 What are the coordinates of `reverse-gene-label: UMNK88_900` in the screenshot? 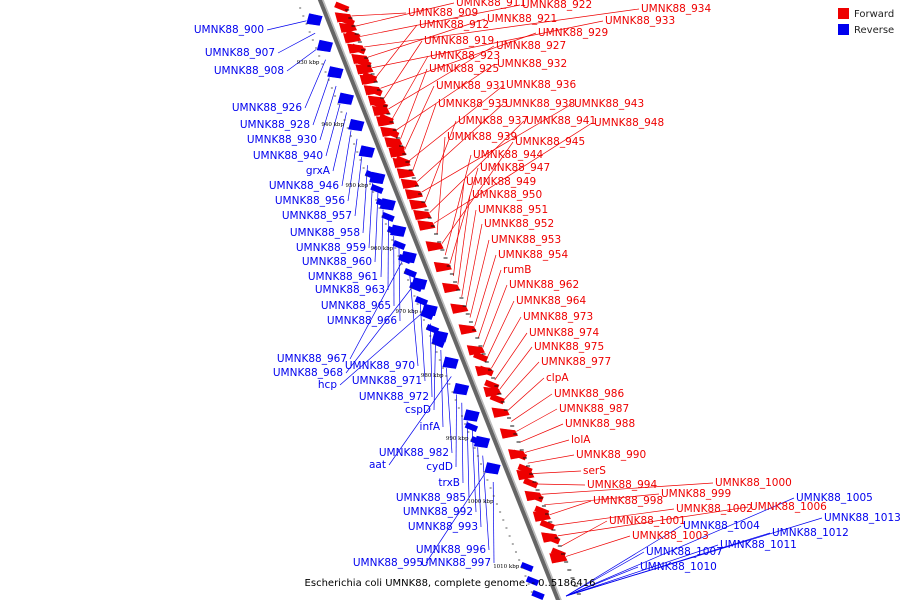 It's located at (229, 30).